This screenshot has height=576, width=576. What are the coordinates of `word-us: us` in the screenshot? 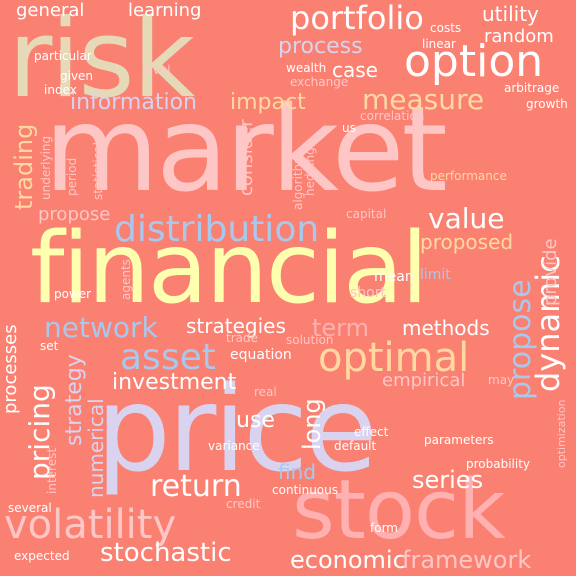 It's located at (349, 128).